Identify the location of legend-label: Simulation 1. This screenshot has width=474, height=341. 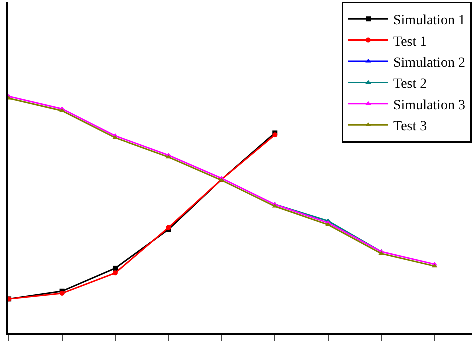
(430, 21).